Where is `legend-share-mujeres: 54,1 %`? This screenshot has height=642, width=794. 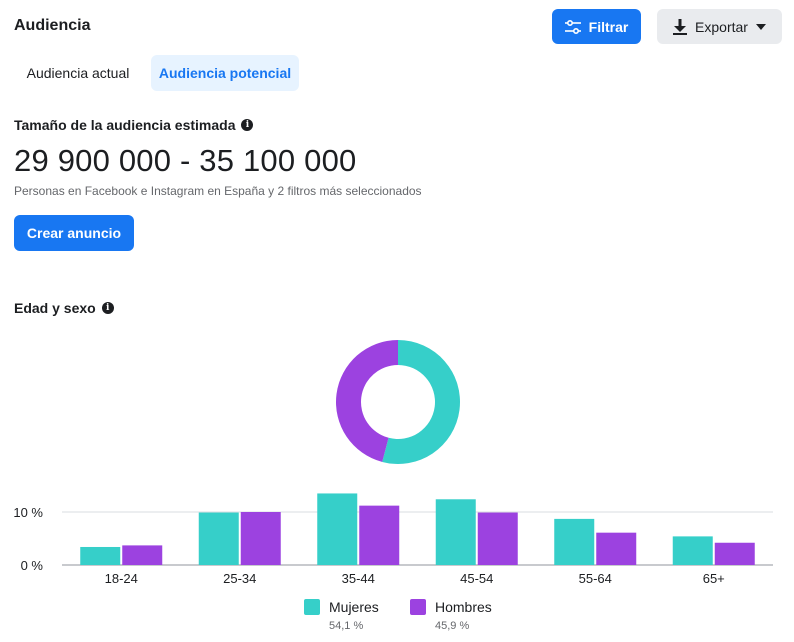 legend-share-mujeres: 54,1 % is located at coordinates (346, 626).